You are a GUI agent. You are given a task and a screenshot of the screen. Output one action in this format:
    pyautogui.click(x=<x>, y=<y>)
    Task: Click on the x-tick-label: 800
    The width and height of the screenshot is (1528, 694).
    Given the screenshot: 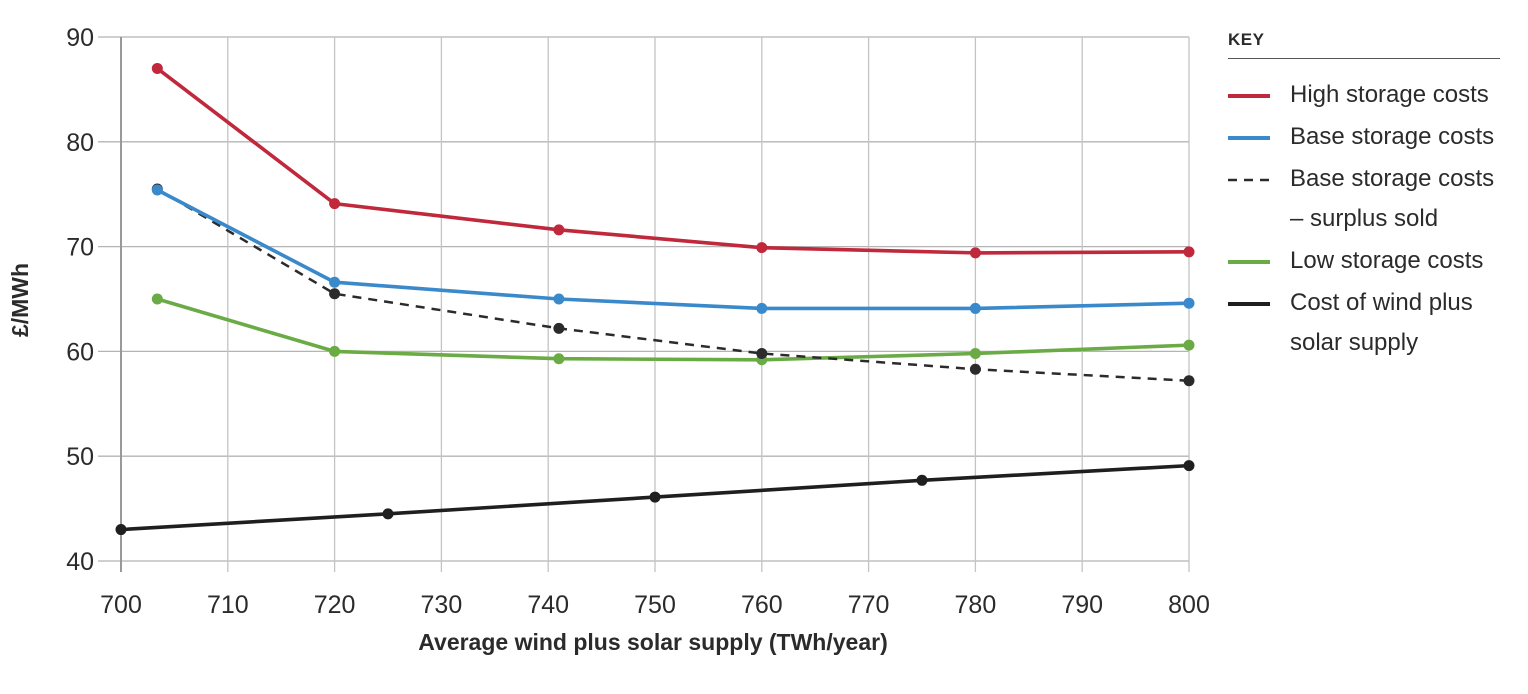 What is the action you would take?
    pyautogui.click(x=1189, y=605)
    